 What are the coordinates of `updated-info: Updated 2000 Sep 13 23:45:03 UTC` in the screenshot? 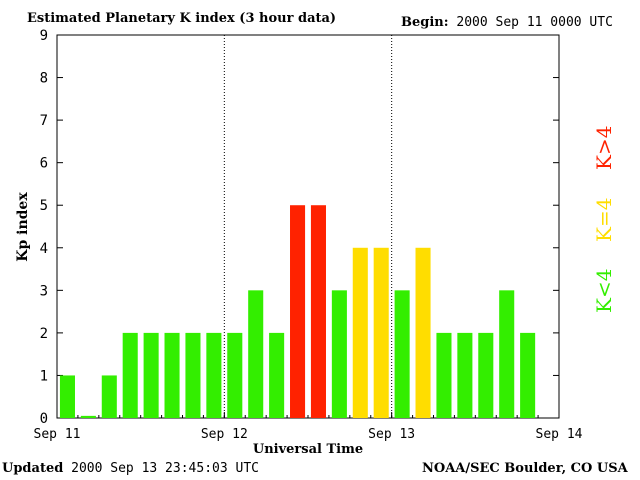 It's located at (130, 468).